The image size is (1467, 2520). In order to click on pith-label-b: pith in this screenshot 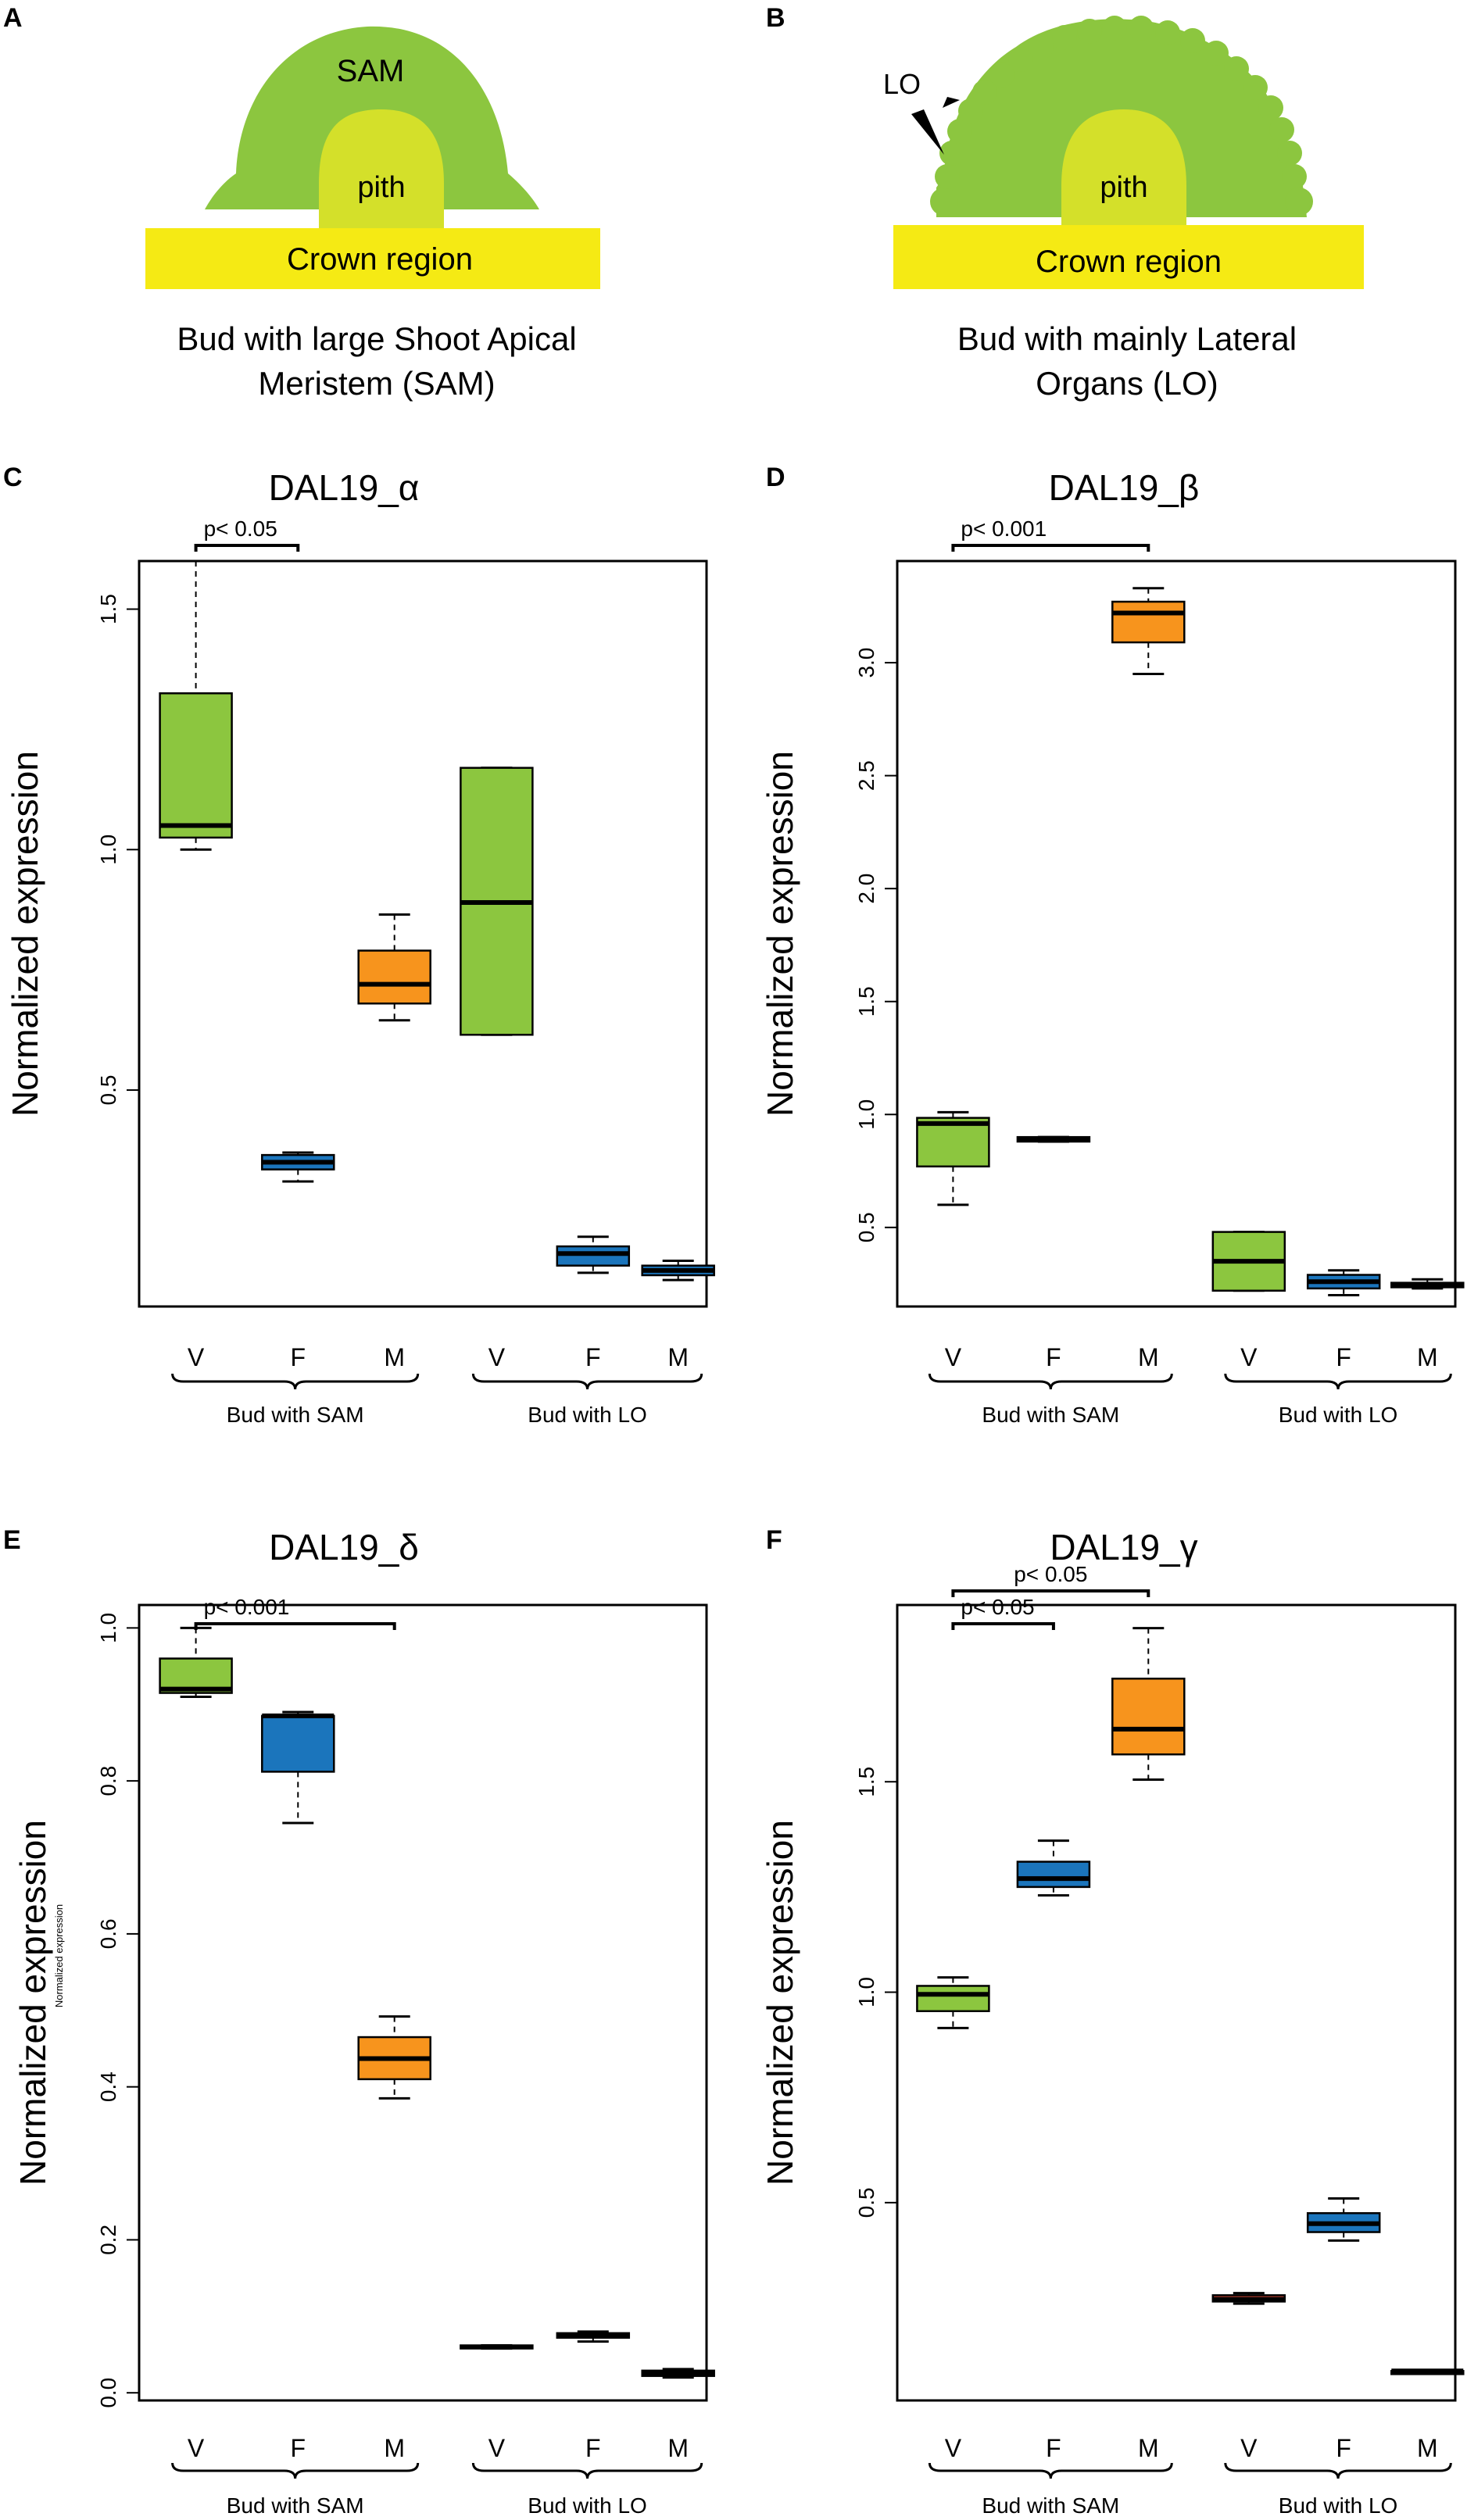, I will do `click(1124, 187)`.